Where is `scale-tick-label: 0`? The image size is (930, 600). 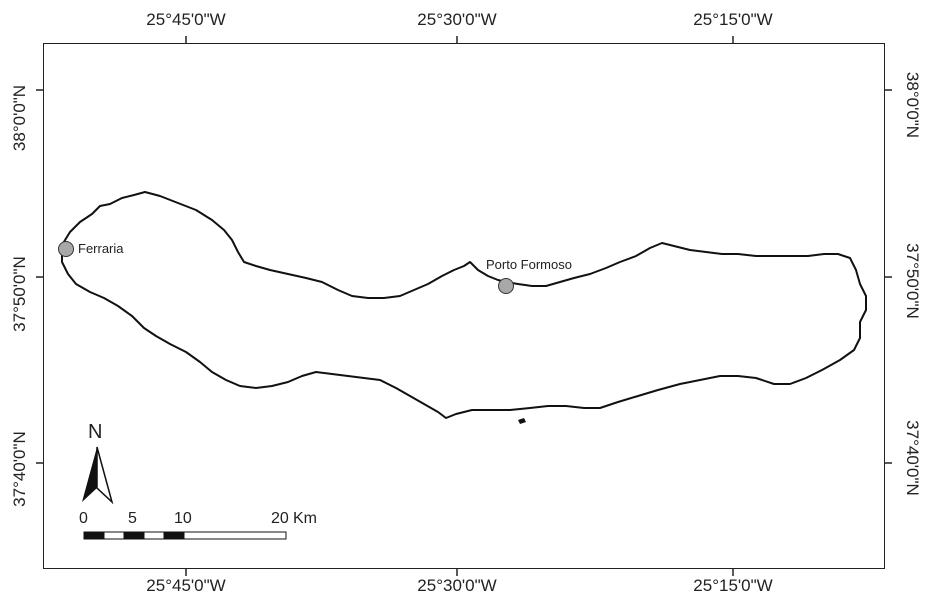
scale-tick-label: 0 is located at coordinates (83, 518).